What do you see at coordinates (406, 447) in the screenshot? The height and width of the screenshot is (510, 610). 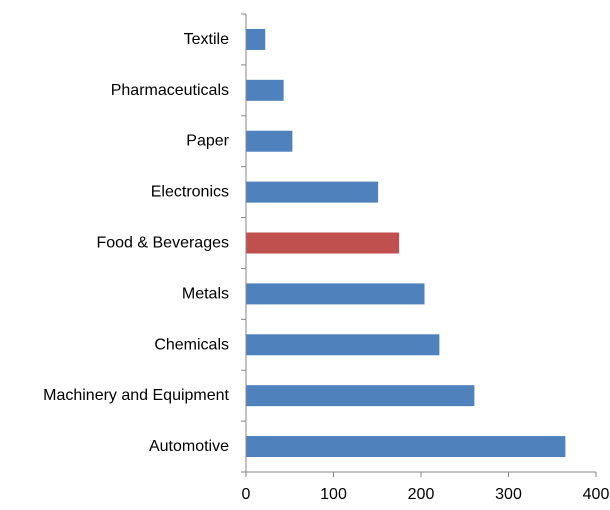 I see `bar-automotive` at bounding box center [406, 447].